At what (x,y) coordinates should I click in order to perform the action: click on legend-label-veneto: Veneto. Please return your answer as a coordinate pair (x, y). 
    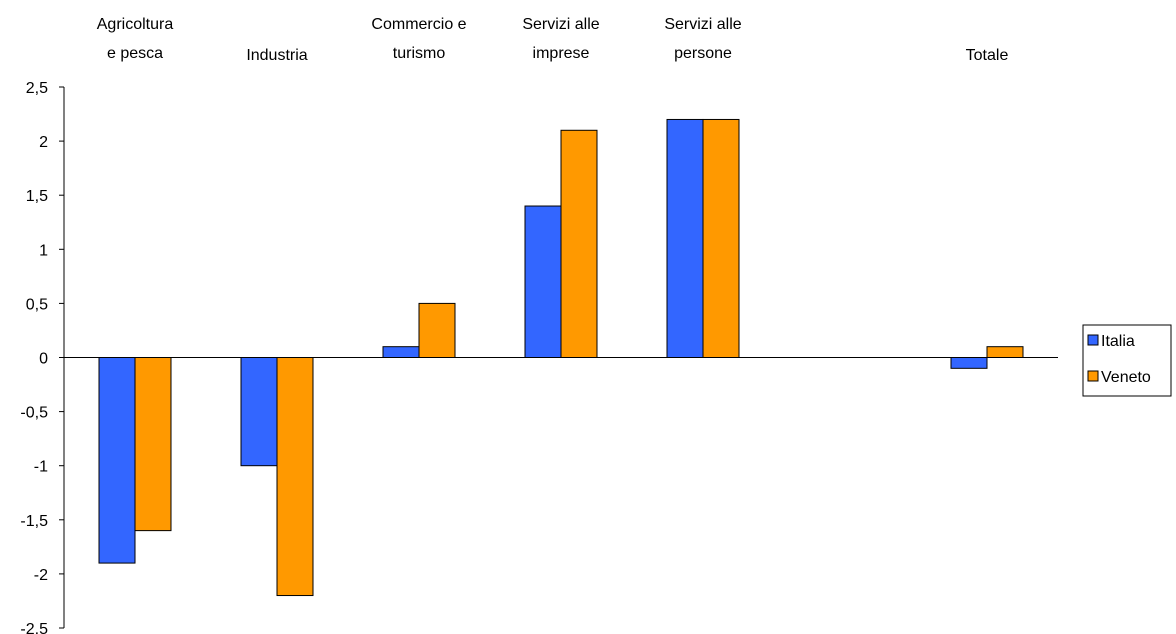
    Looking at the image, I should click on (1126, 377).